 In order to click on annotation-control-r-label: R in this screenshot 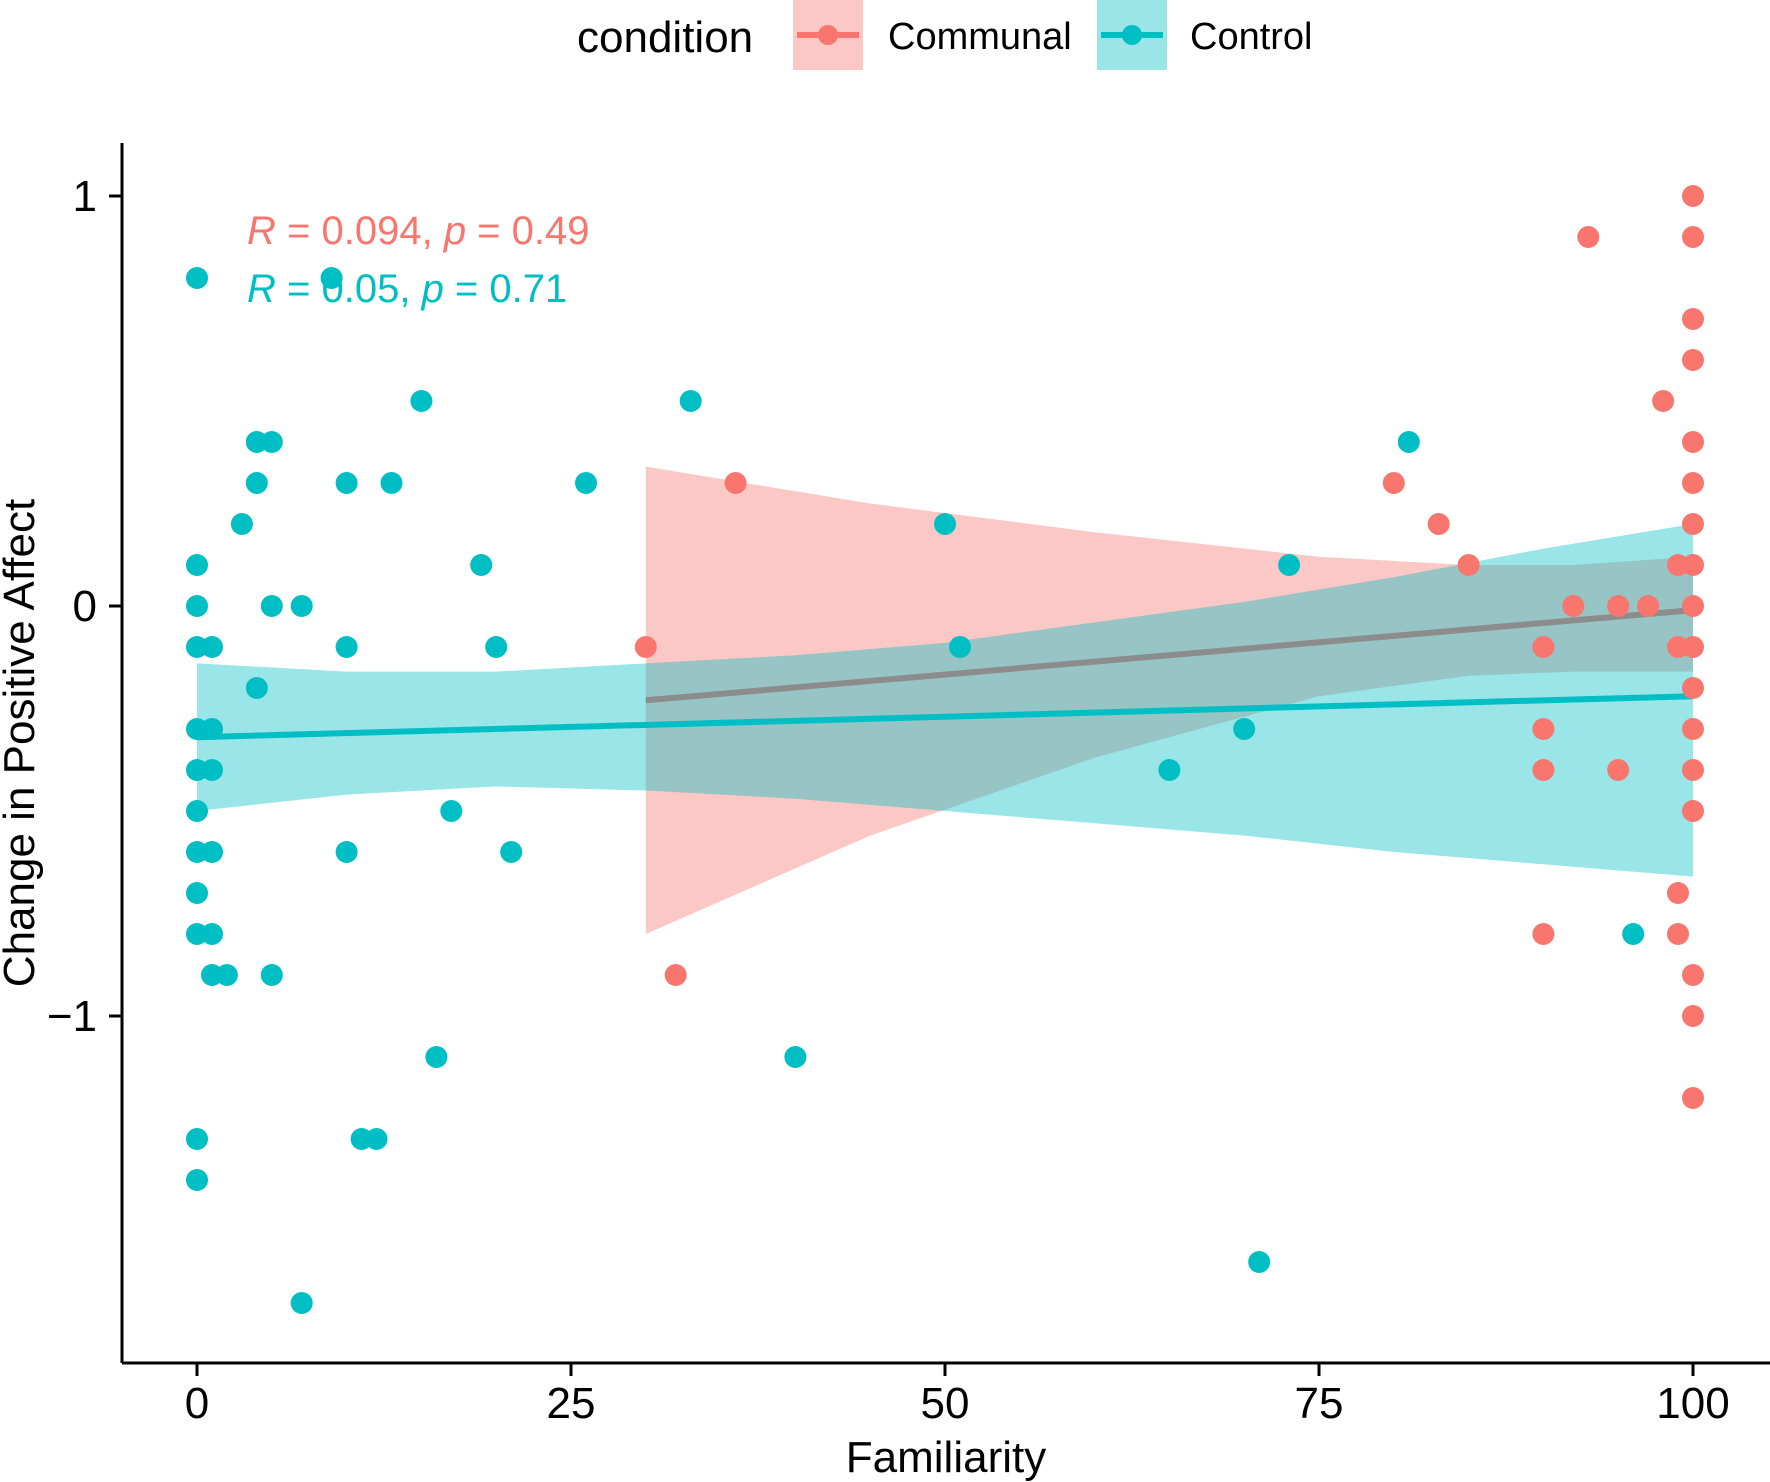, I will do `click(261, 289)`.